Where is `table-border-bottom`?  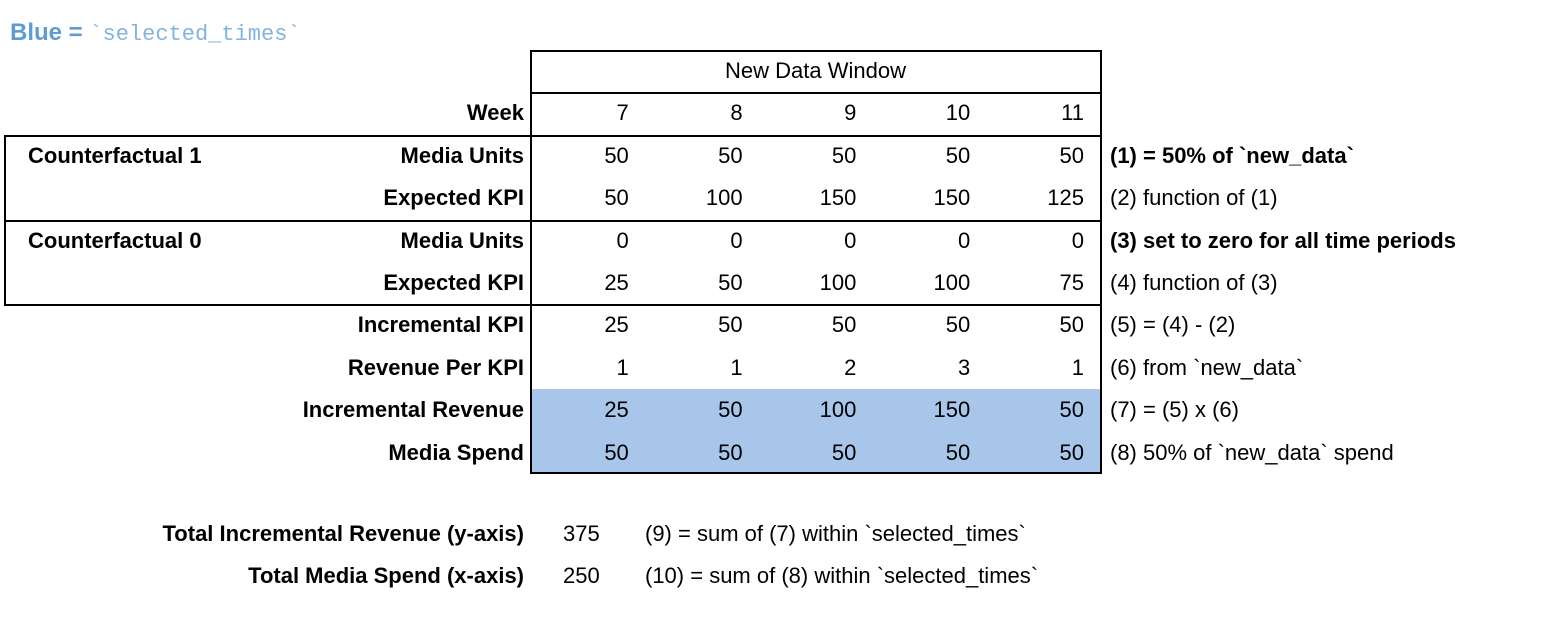
table-border-bottom is located at coordinates (816, 473).